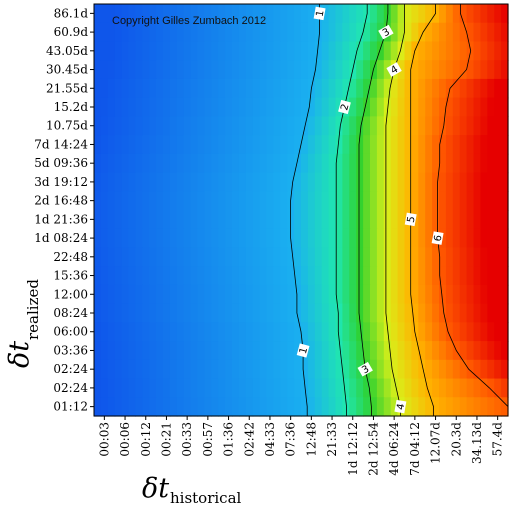  What do you see at coordinates (394, 449) in the screenshot?
I see `x-tick-label: 4d 06:24` at bounding box center [394, 449].